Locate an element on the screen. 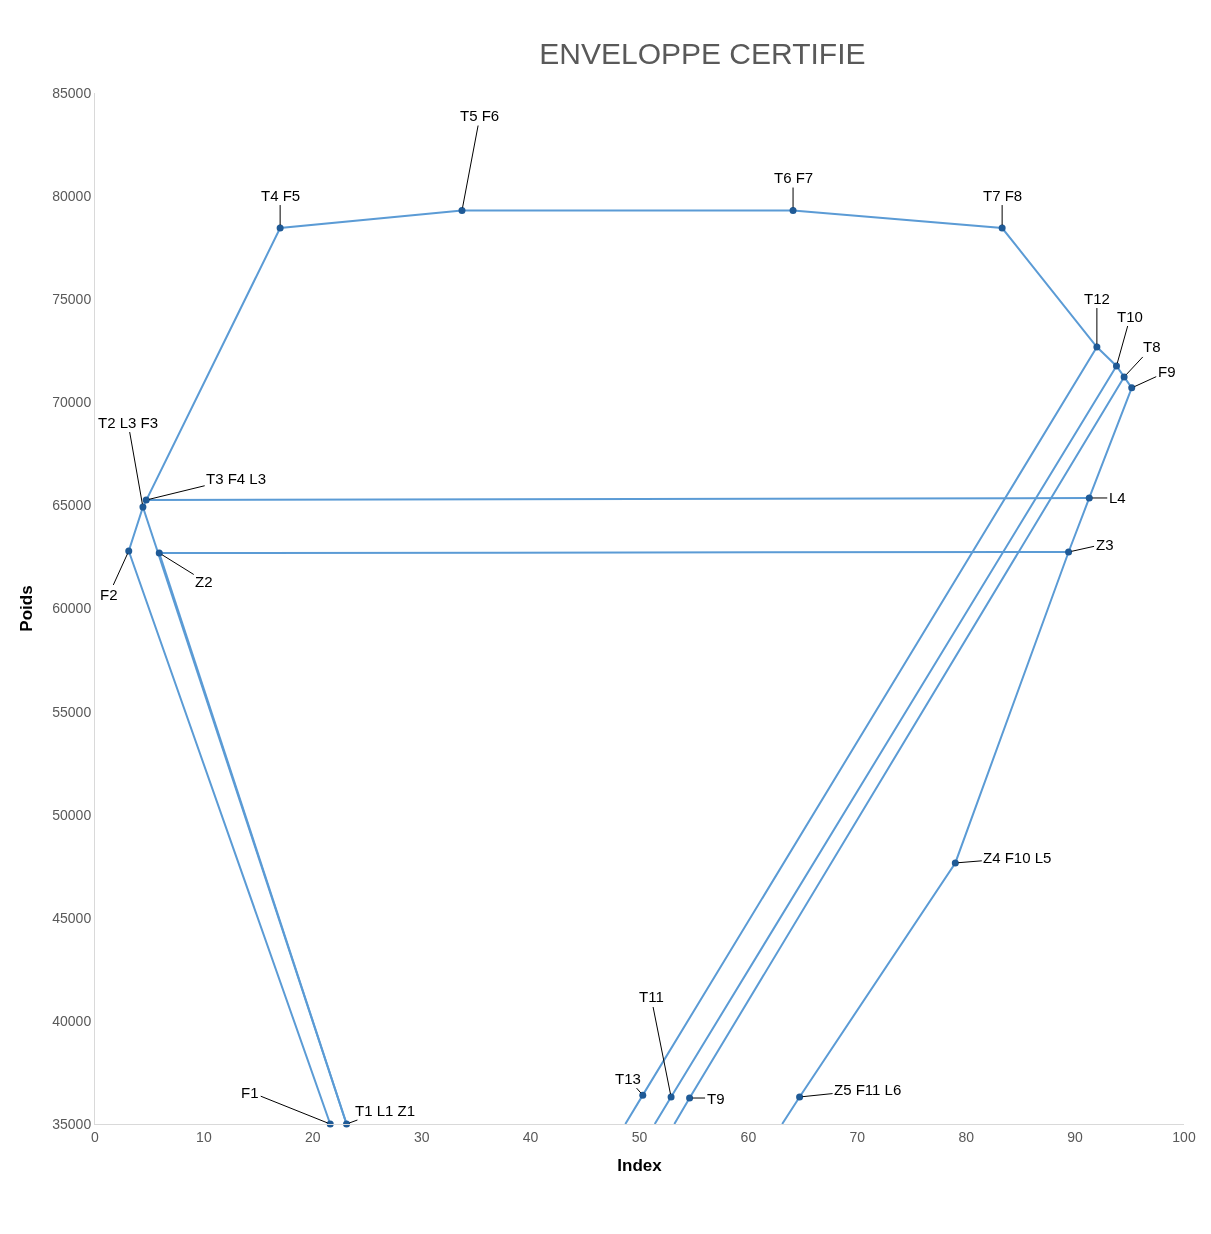  annotation: T13 is located at coordinates (628, 1078).